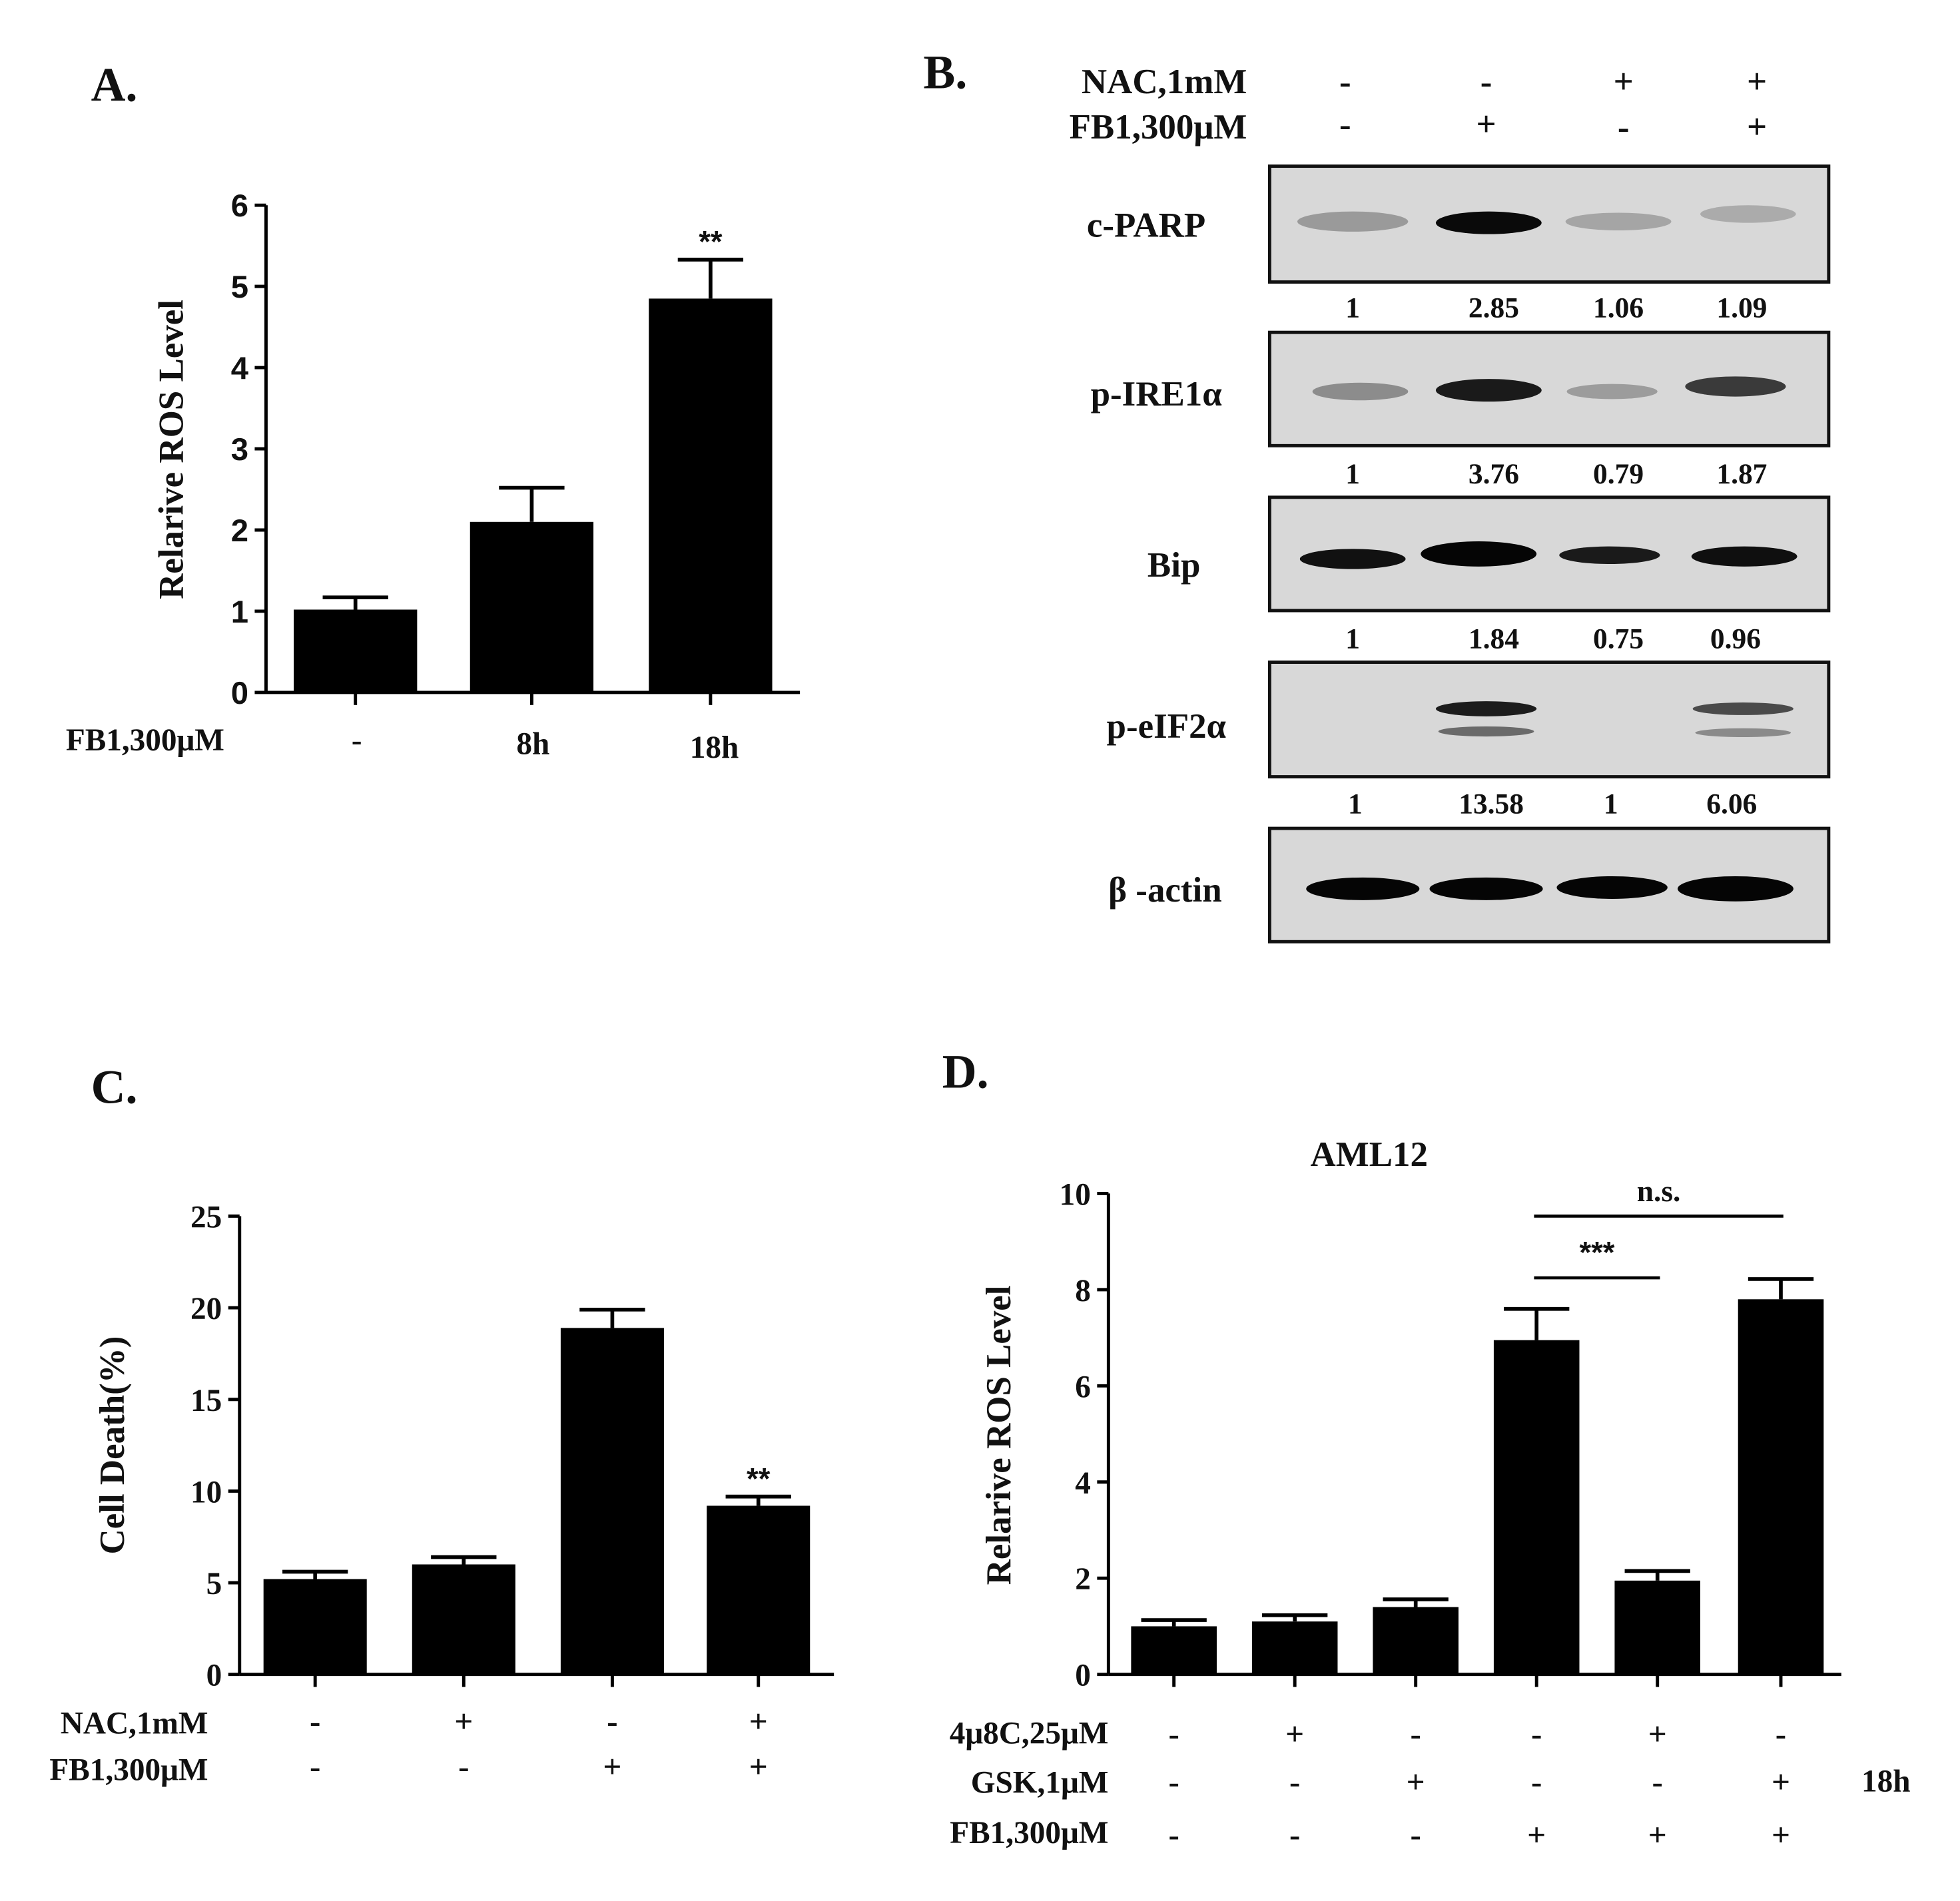 Image resolution: width=1960 pixels, height=1901 pixels. What do you see at coordinates (1477, 1476) in the screenshot?
I see `chart-d-bars` at bounding box center [1477, 1476].